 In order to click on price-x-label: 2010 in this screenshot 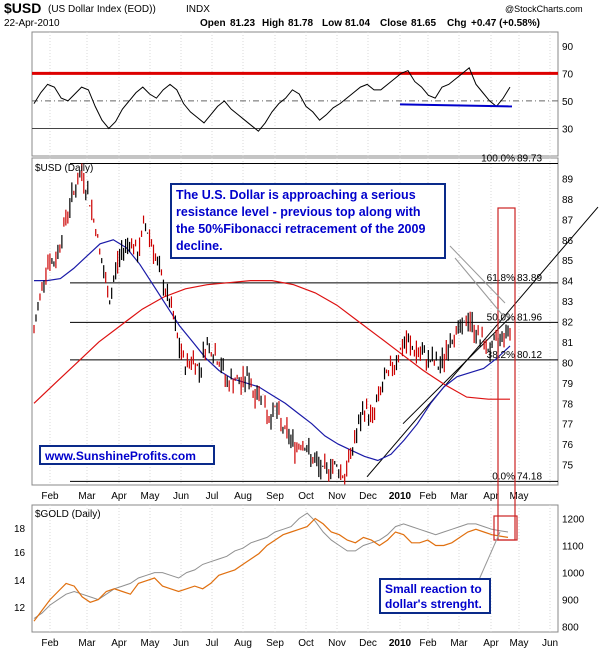, I will do `click(400, 496)`.